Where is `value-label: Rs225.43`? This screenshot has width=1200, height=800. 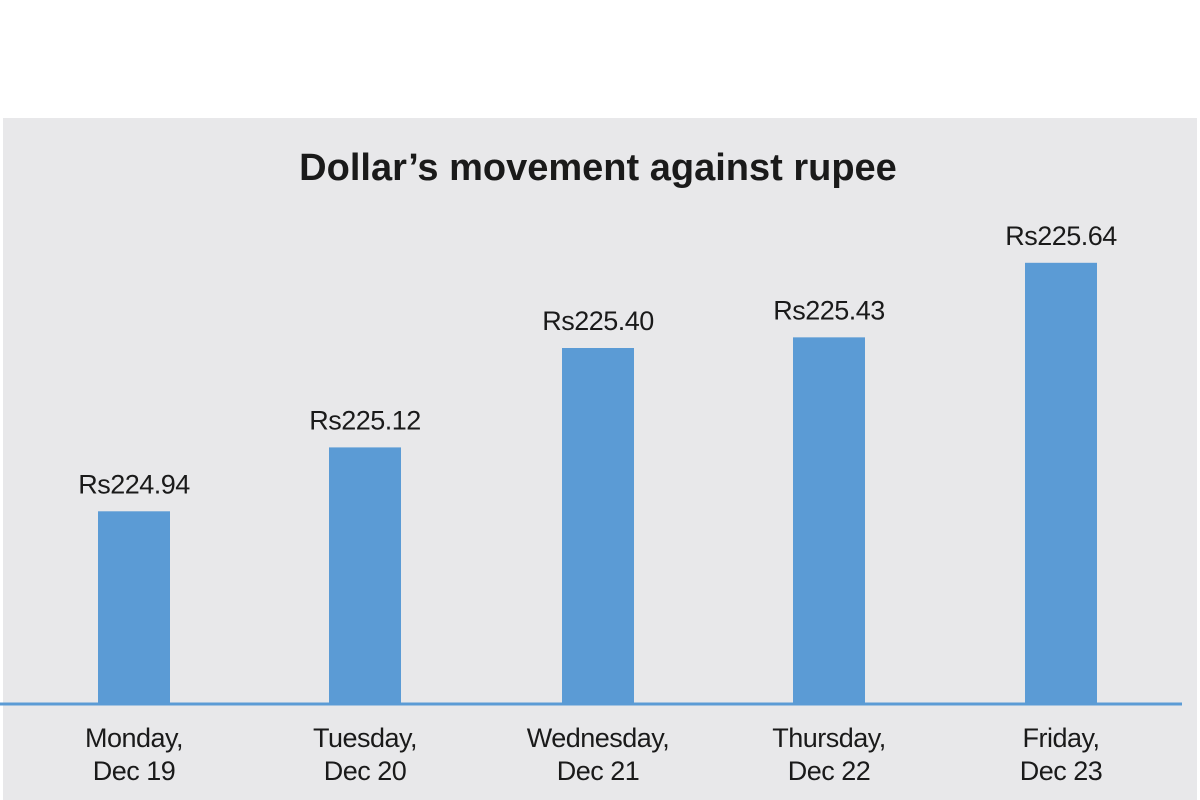 value-label: Rs225.43 is located at coordinates (829, 310).